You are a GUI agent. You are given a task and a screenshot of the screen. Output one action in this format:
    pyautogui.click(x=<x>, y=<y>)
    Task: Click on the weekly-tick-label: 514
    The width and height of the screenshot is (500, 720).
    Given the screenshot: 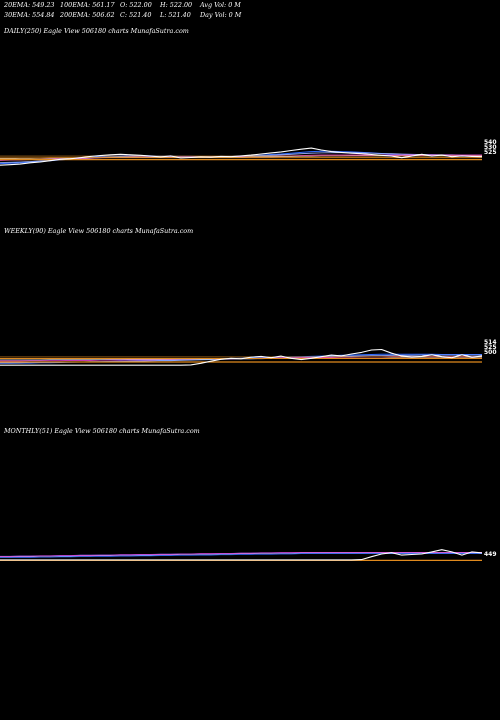 What is the action you would take?
    pyautogui.click(x=490, y=342)
    